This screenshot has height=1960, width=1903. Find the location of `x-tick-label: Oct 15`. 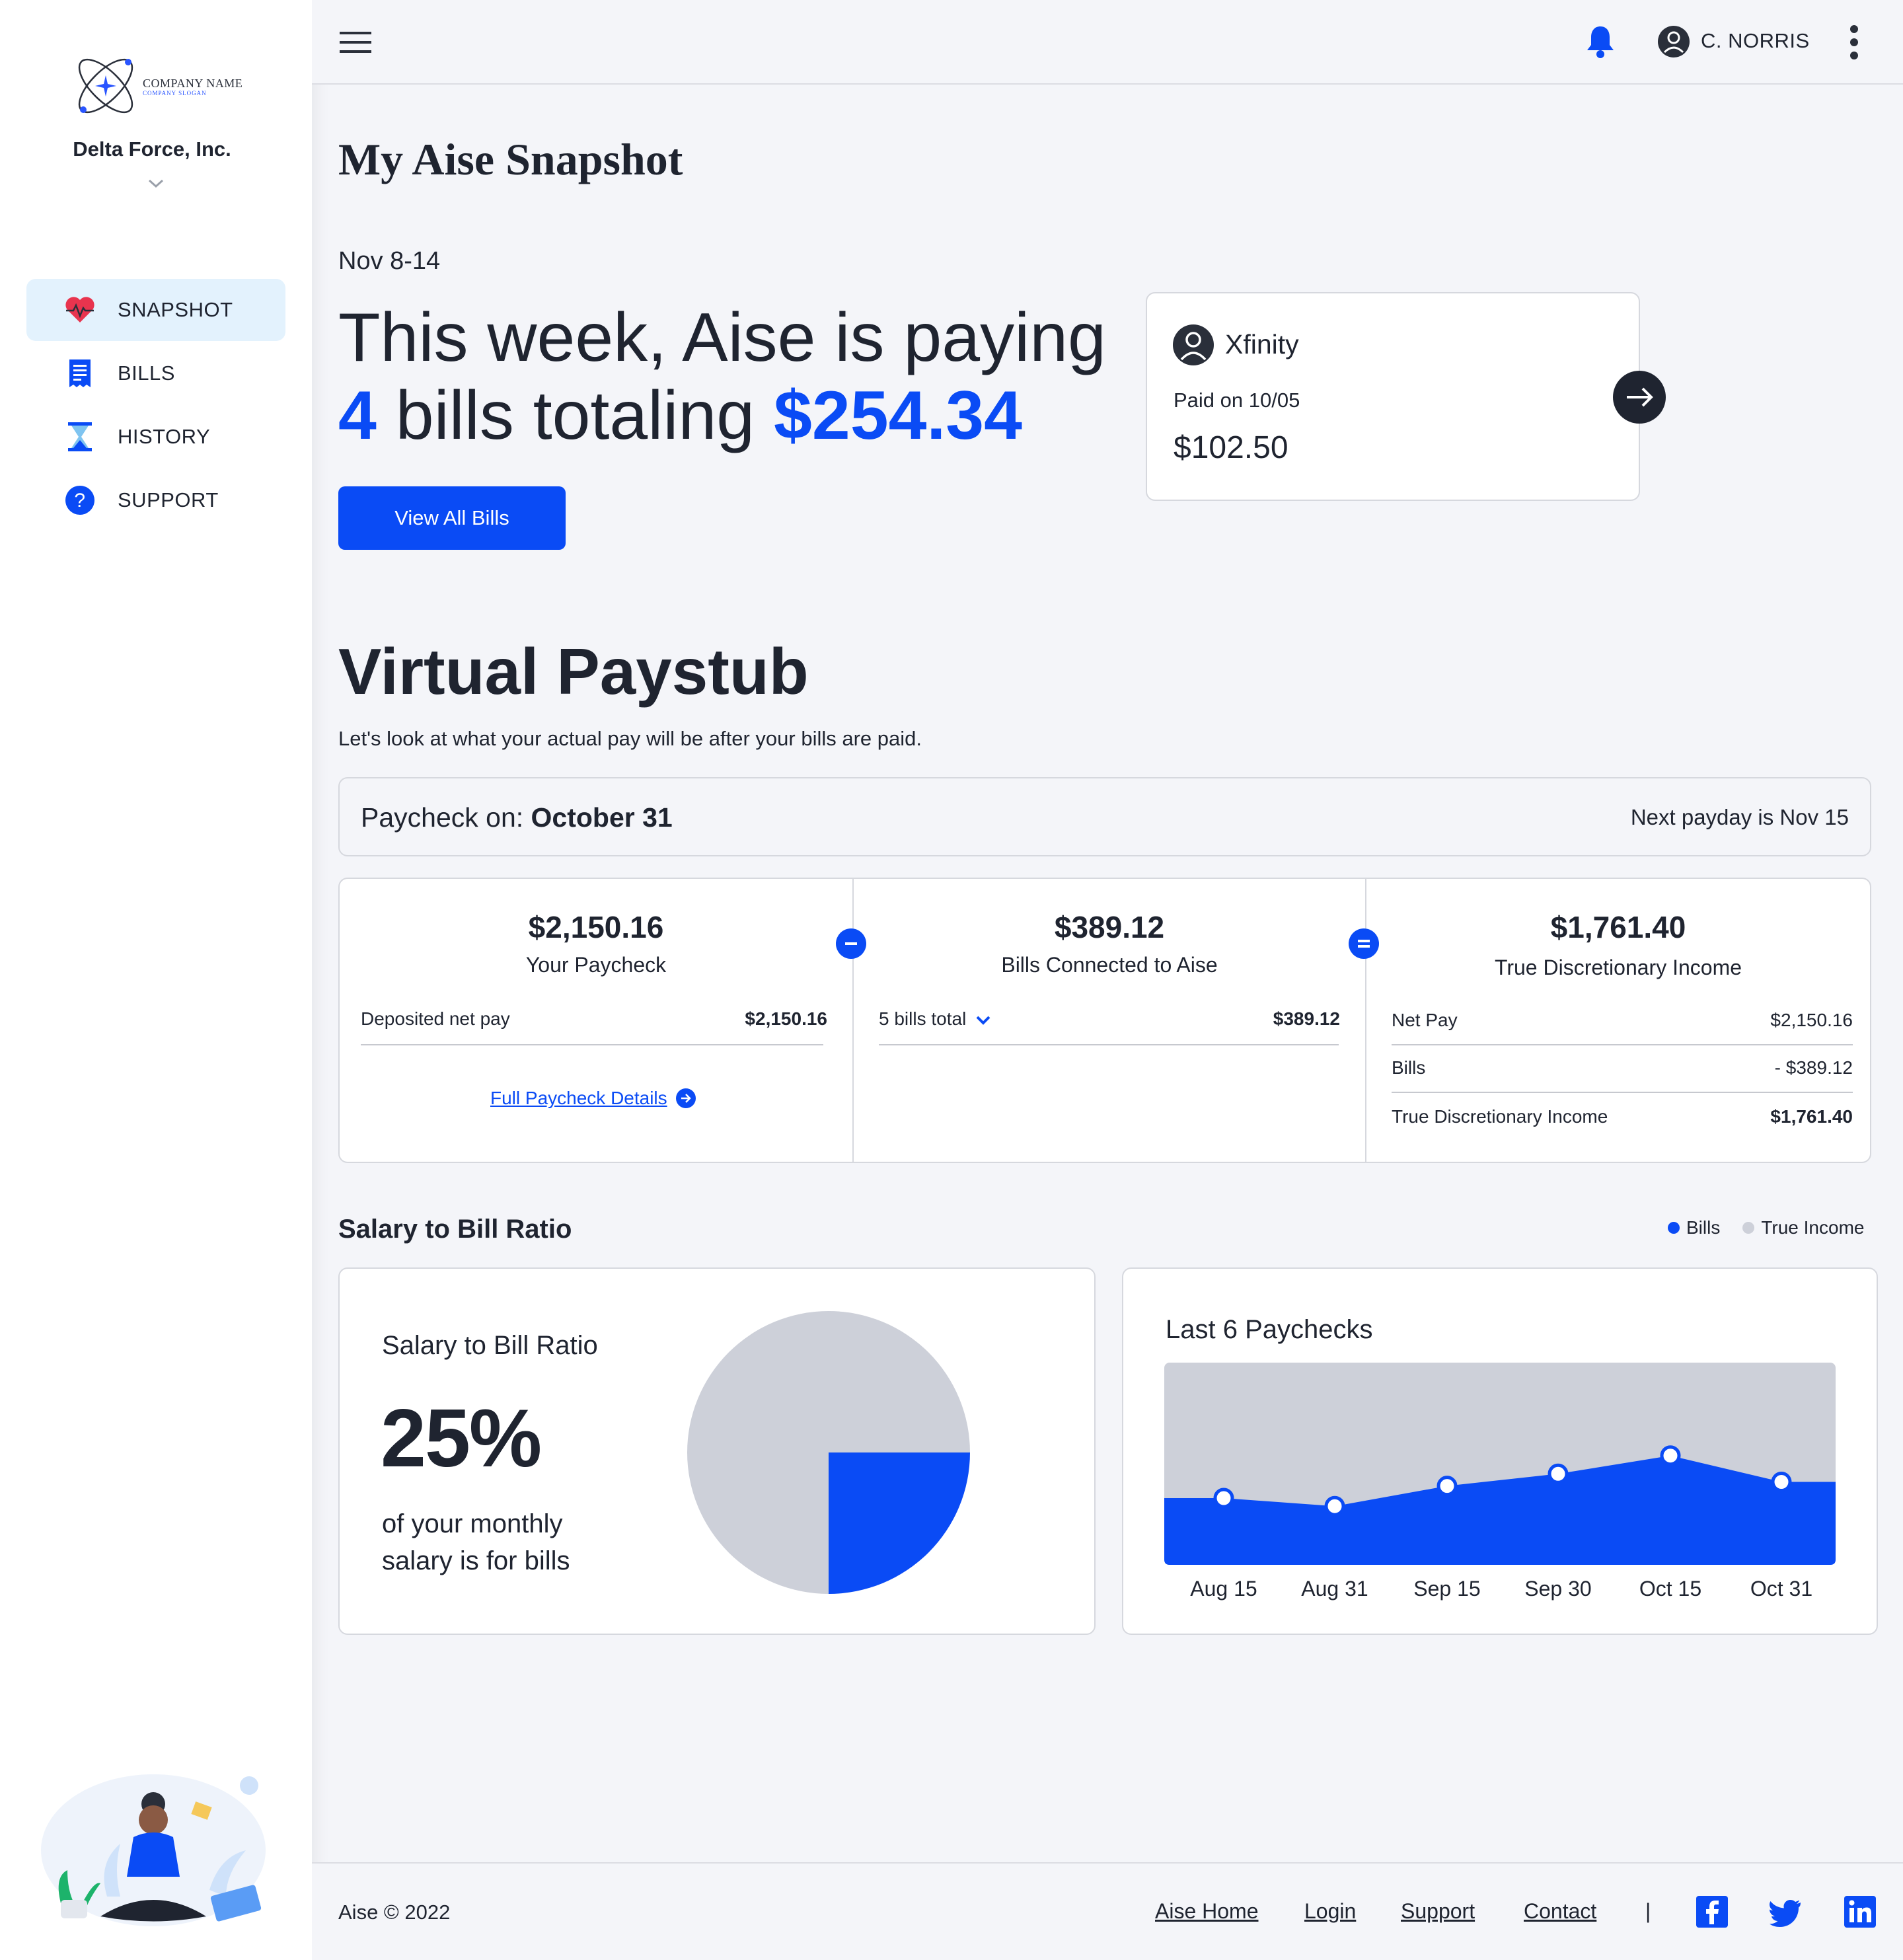

x-tick-label: Oct 15 is located at coordinates (1671, 1589).